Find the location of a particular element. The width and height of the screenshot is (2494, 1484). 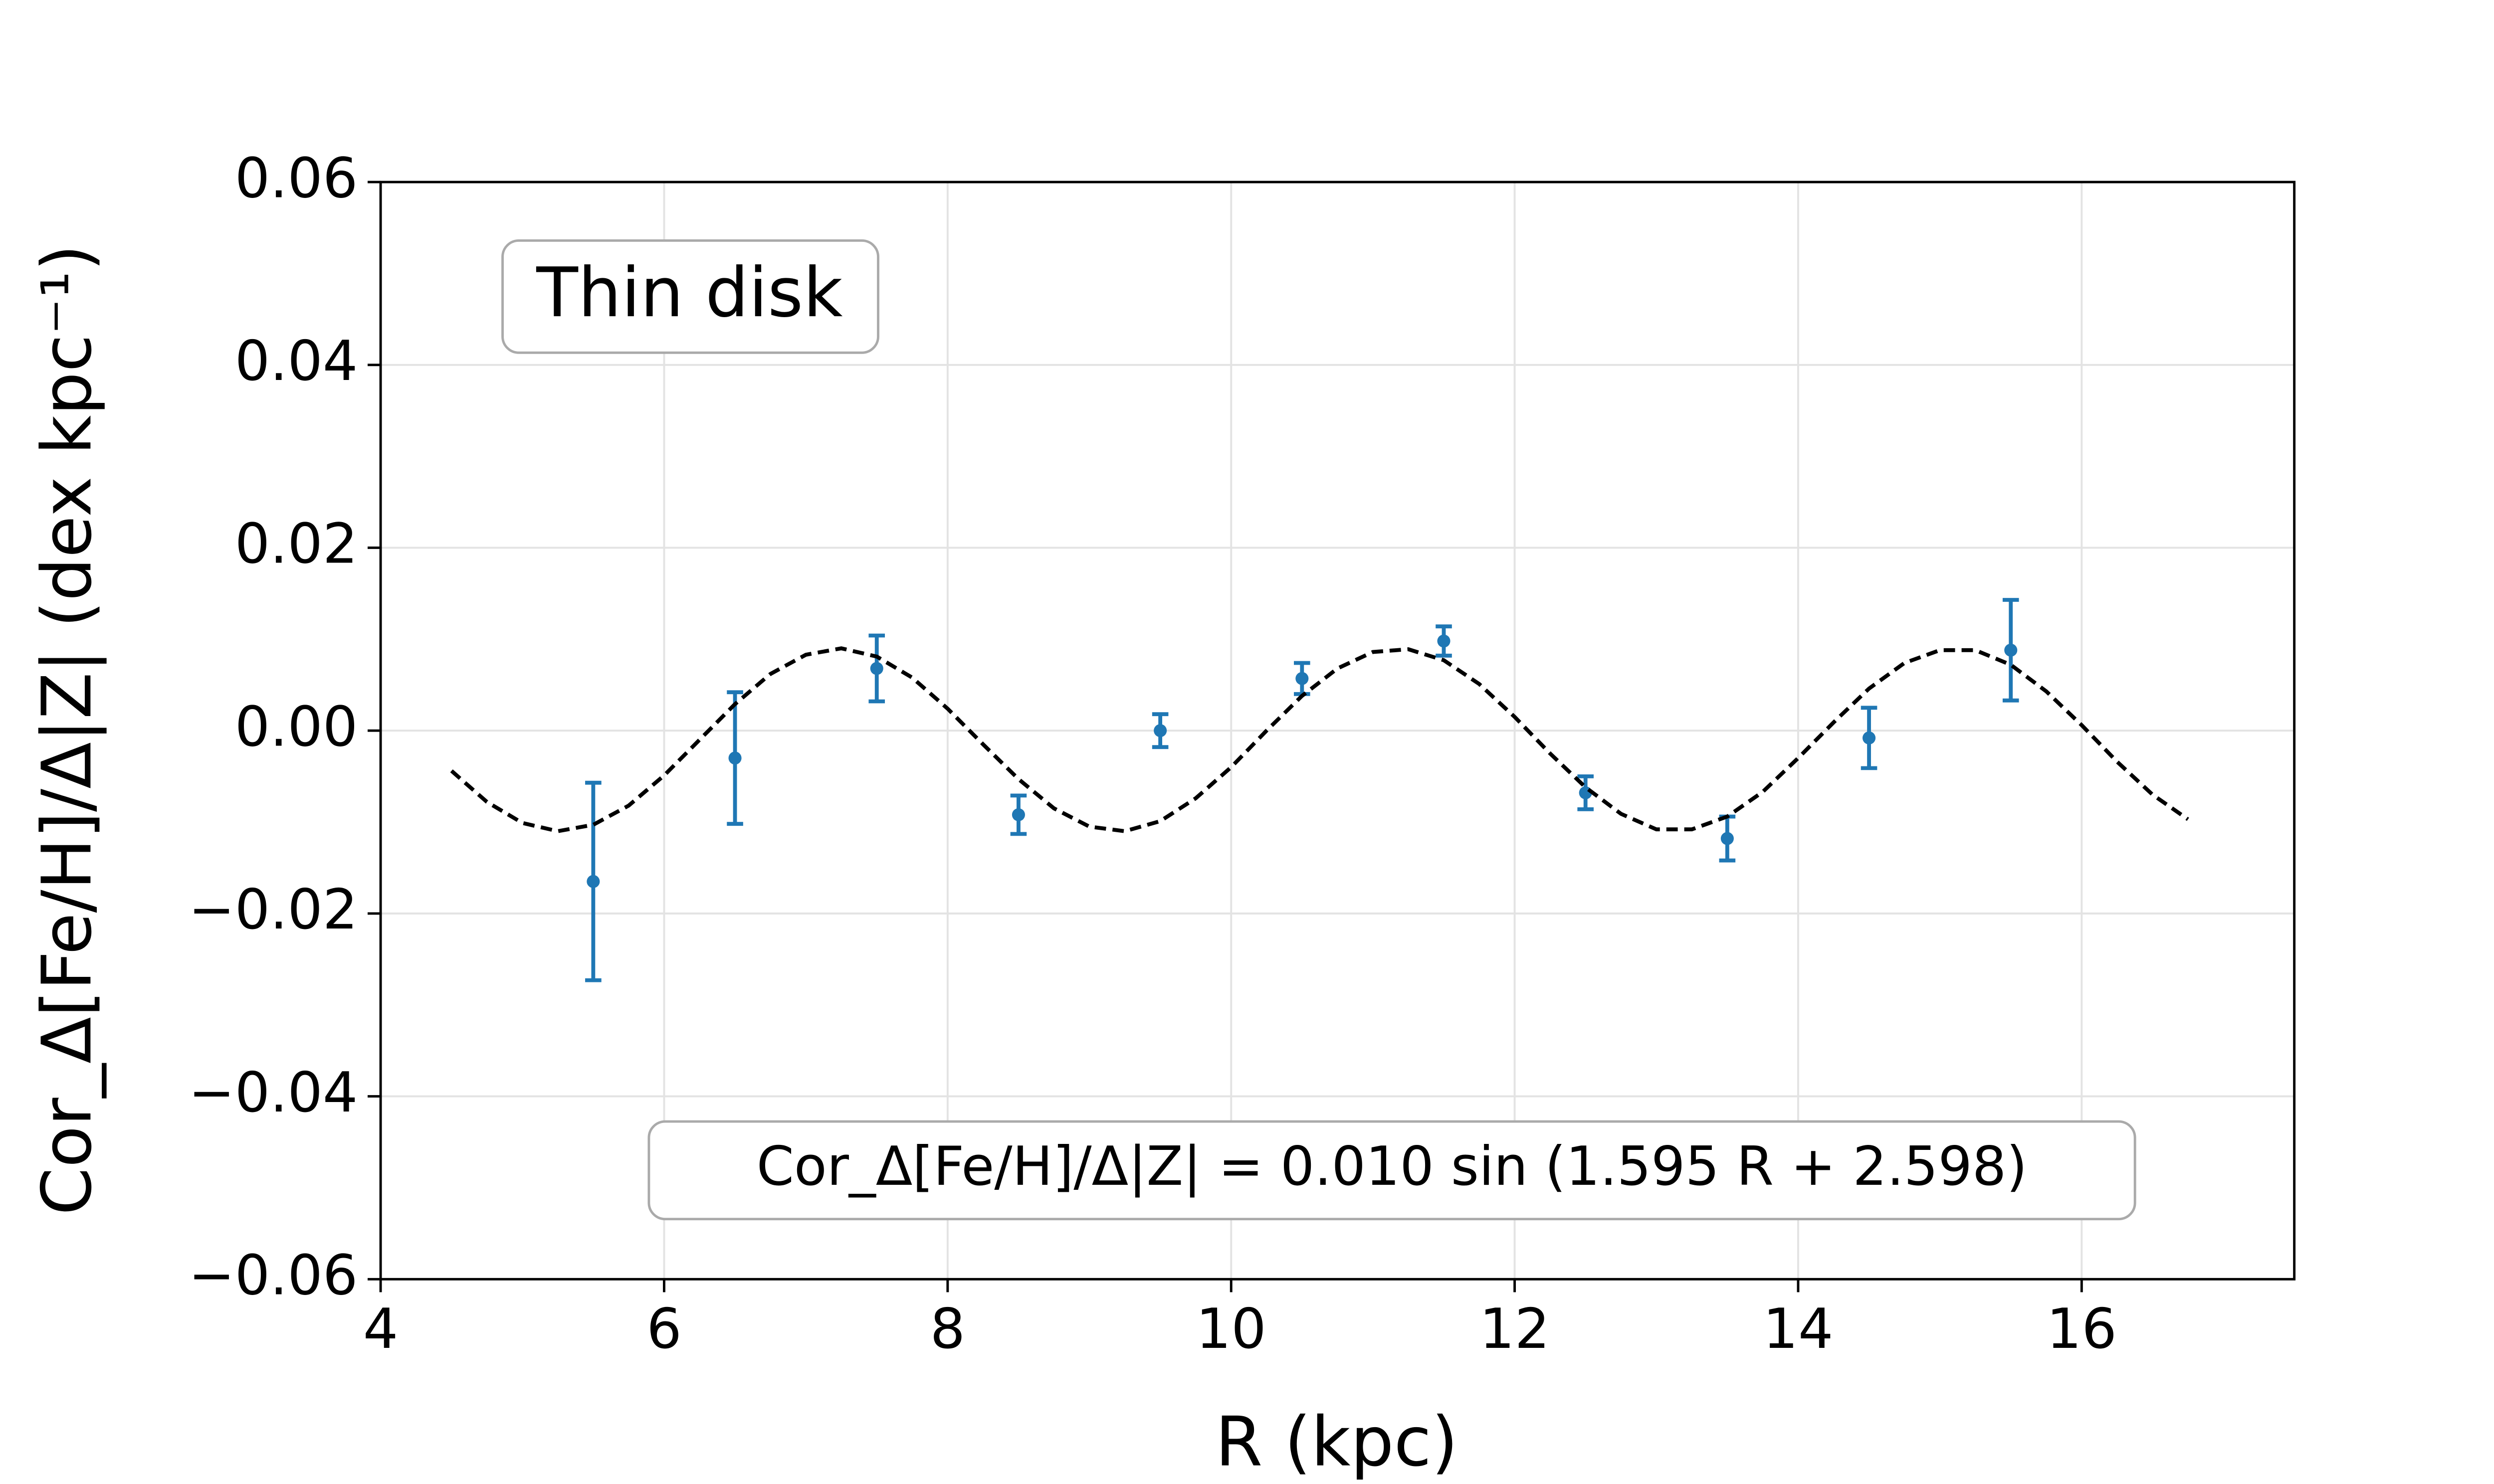

x-tick-label: 6 is located at coordinates (664, 1329).